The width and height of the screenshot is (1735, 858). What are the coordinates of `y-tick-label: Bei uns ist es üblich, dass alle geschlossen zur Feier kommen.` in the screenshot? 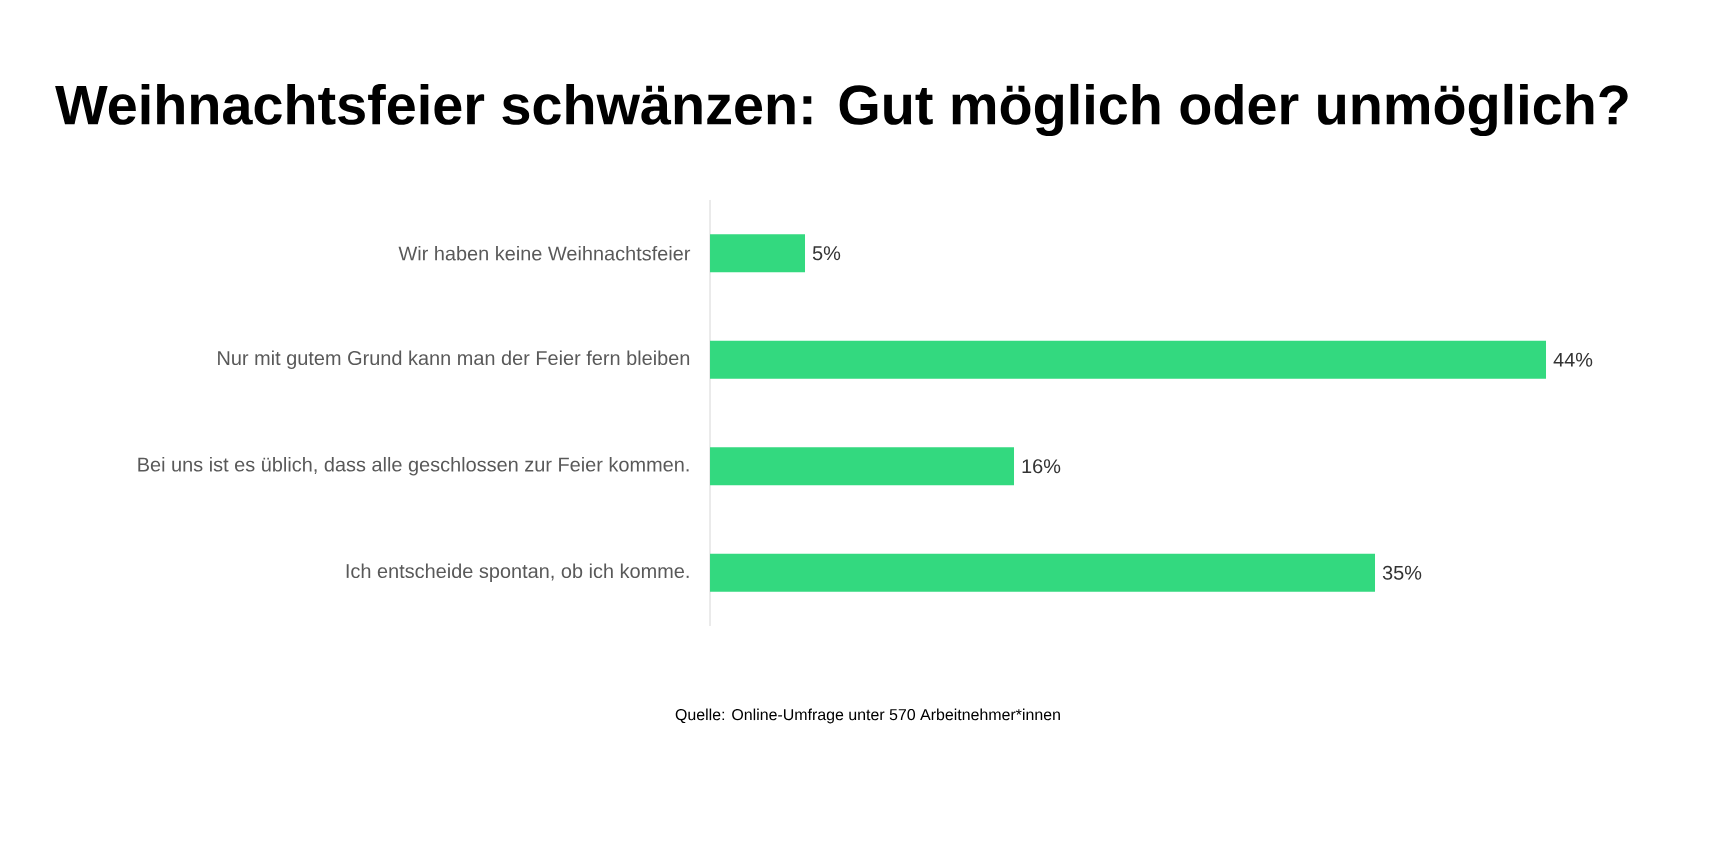 It's located at (413, 466).